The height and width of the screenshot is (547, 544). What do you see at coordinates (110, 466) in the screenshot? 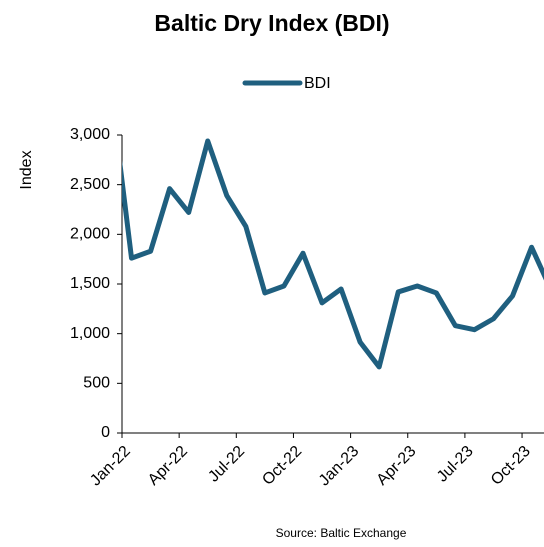
I see `x-tick-label: Jan-22` at bounding box center [110, 466].